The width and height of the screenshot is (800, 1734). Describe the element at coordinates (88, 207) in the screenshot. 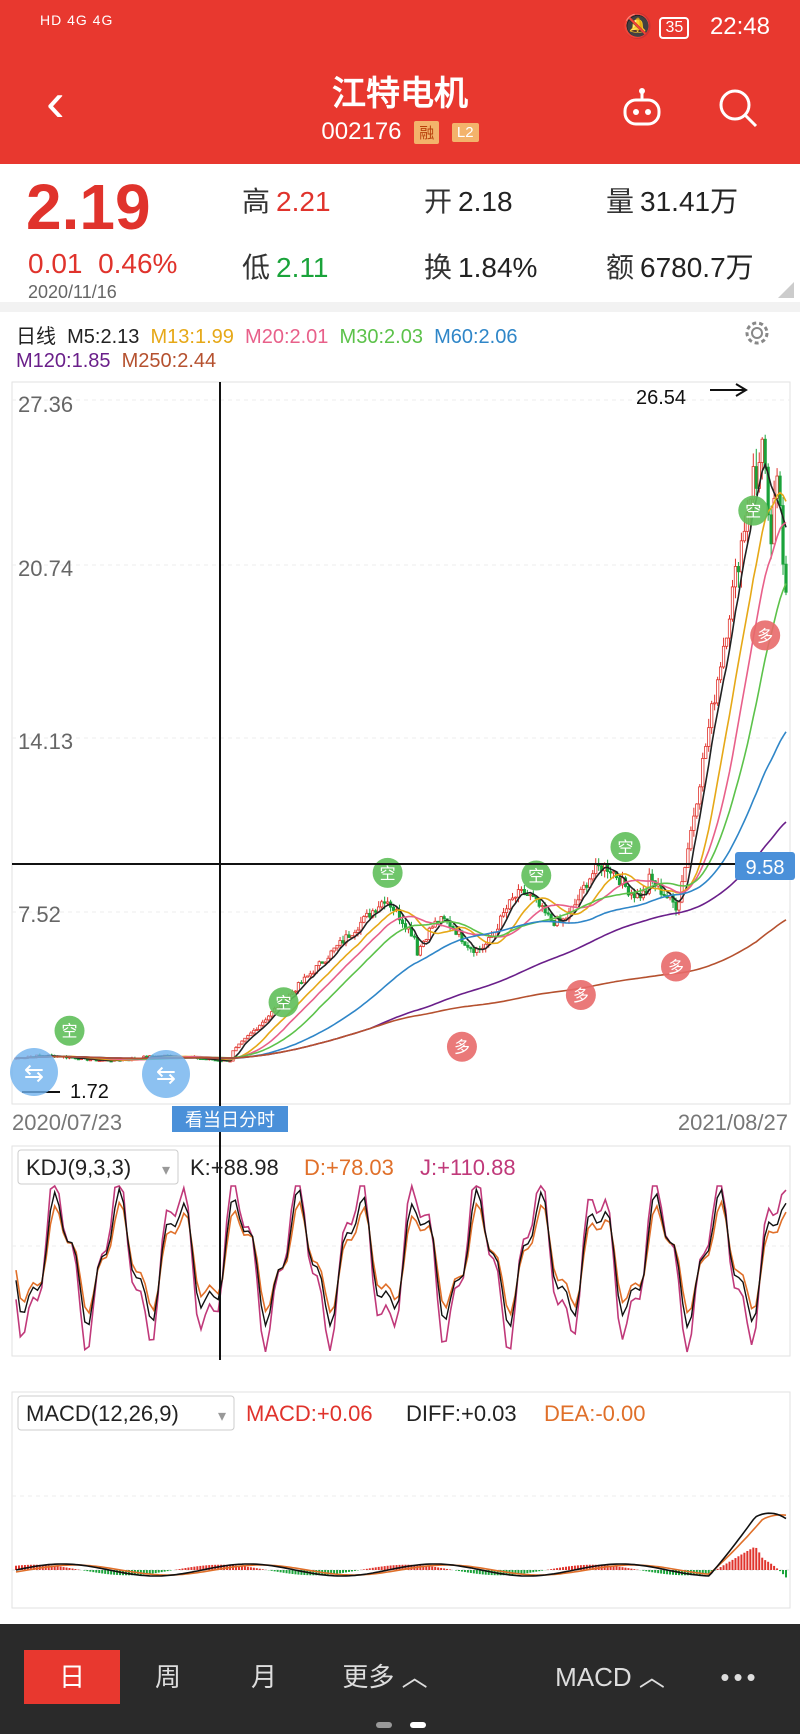

I see `last-price: 2.19` at that location.